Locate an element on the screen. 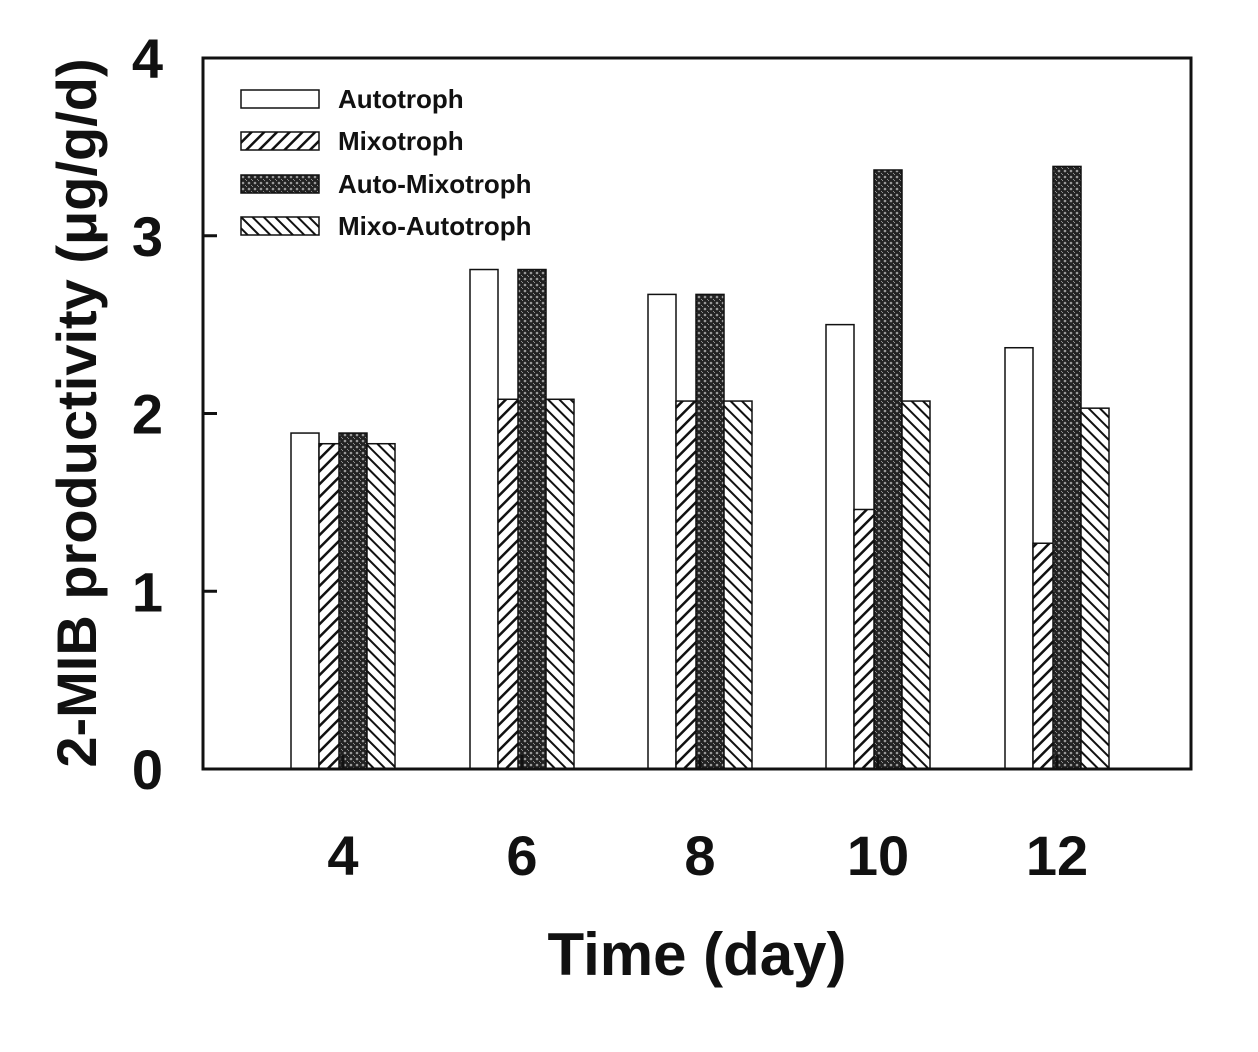  x-axis-title: Time (day) is located at coordinates (697, 954).